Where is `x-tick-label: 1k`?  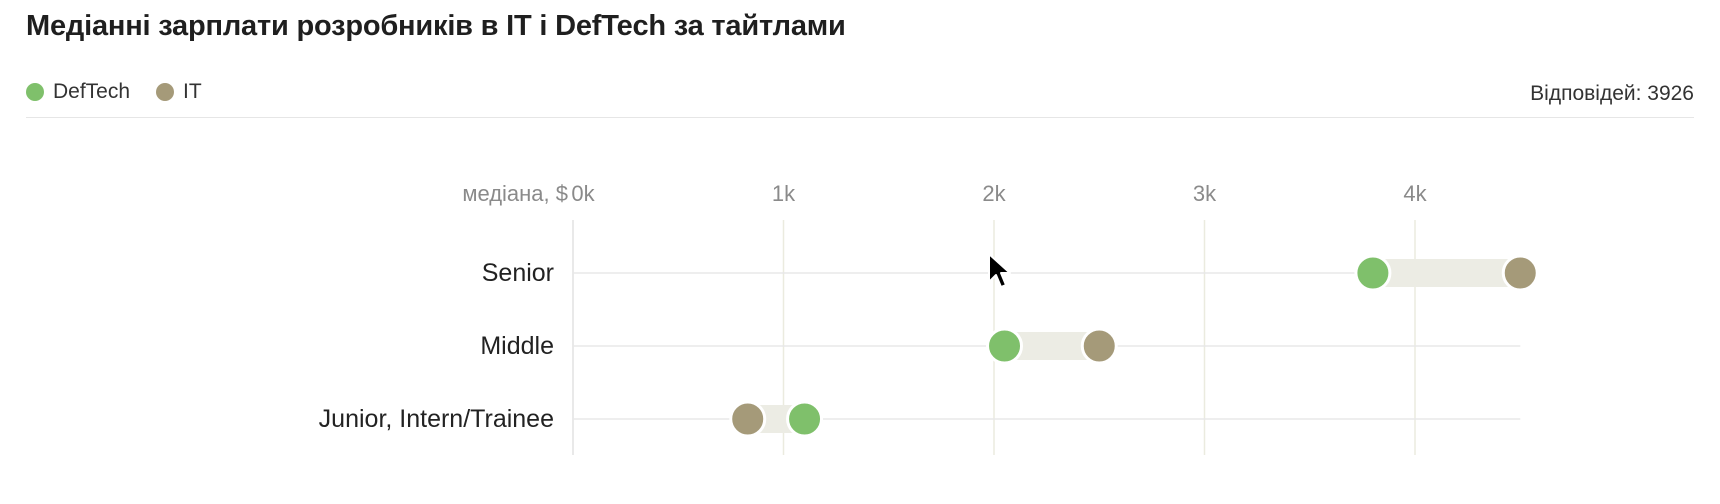 x-tick-label: 1k is located at coordinates (784, 193).